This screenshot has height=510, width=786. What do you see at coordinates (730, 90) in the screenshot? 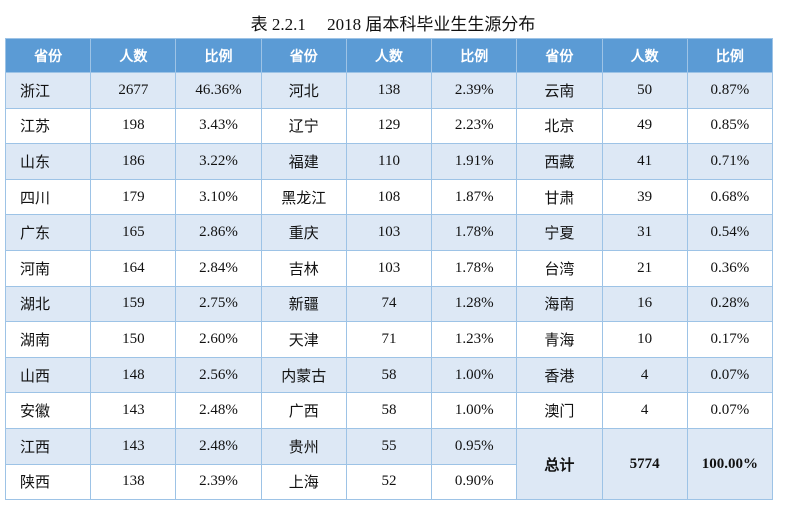
I see `table-cell: 0.87%` at bounding box center [730, 90].